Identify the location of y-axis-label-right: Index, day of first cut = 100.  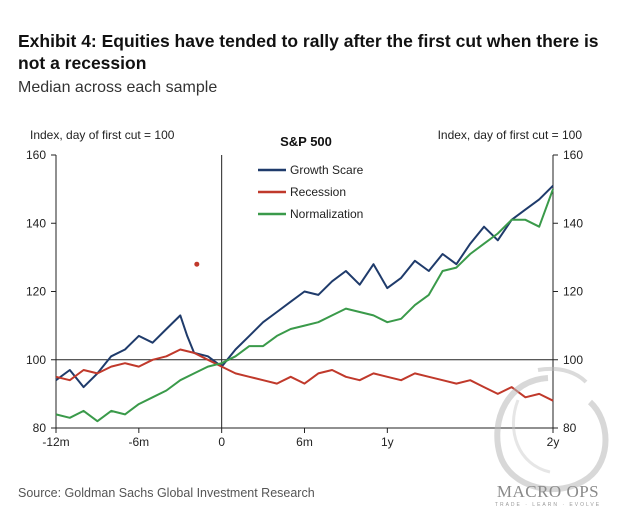
(510, 135).